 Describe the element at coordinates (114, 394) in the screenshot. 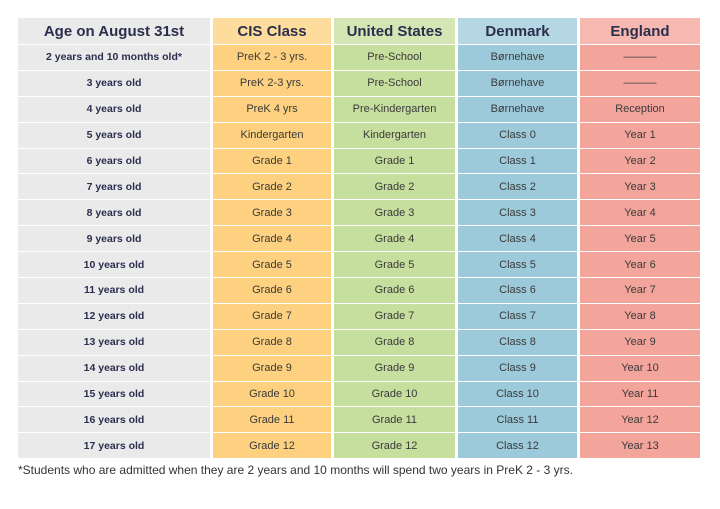

I see `age-cell: 15 years old` at that location.